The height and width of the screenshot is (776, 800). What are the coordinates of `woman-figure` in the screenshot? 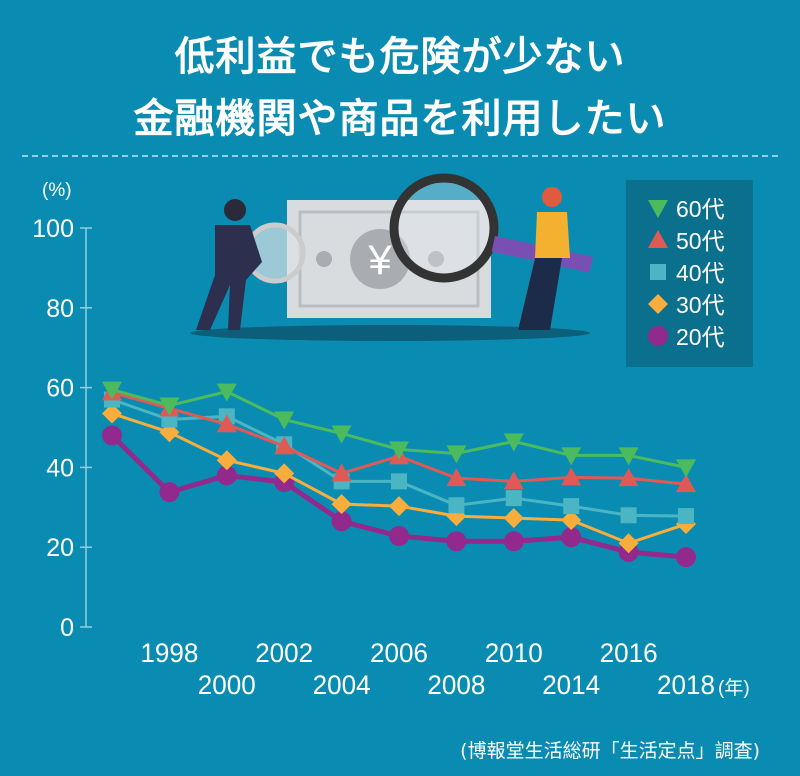 It's located at (544, 258).